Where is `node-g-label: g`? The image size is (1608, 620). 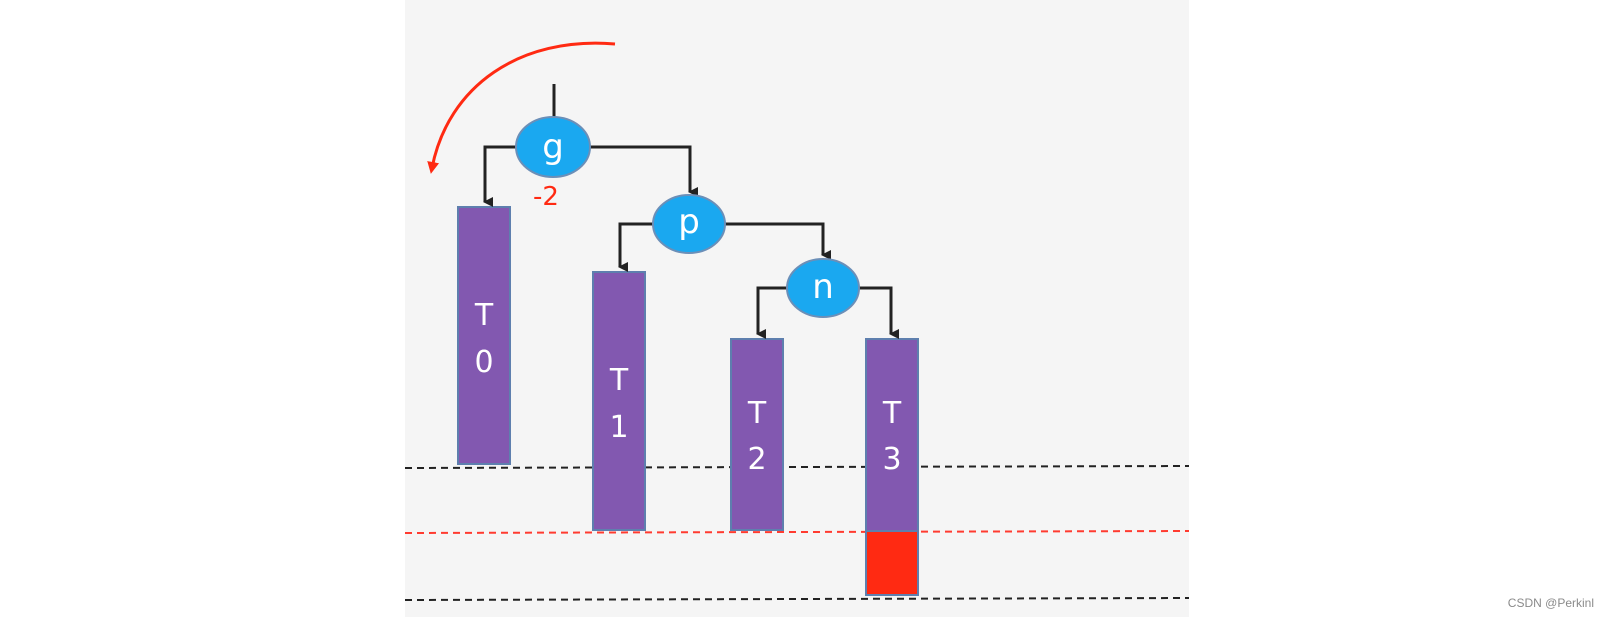
node-g-label: g is located at coordinates (553, 147).